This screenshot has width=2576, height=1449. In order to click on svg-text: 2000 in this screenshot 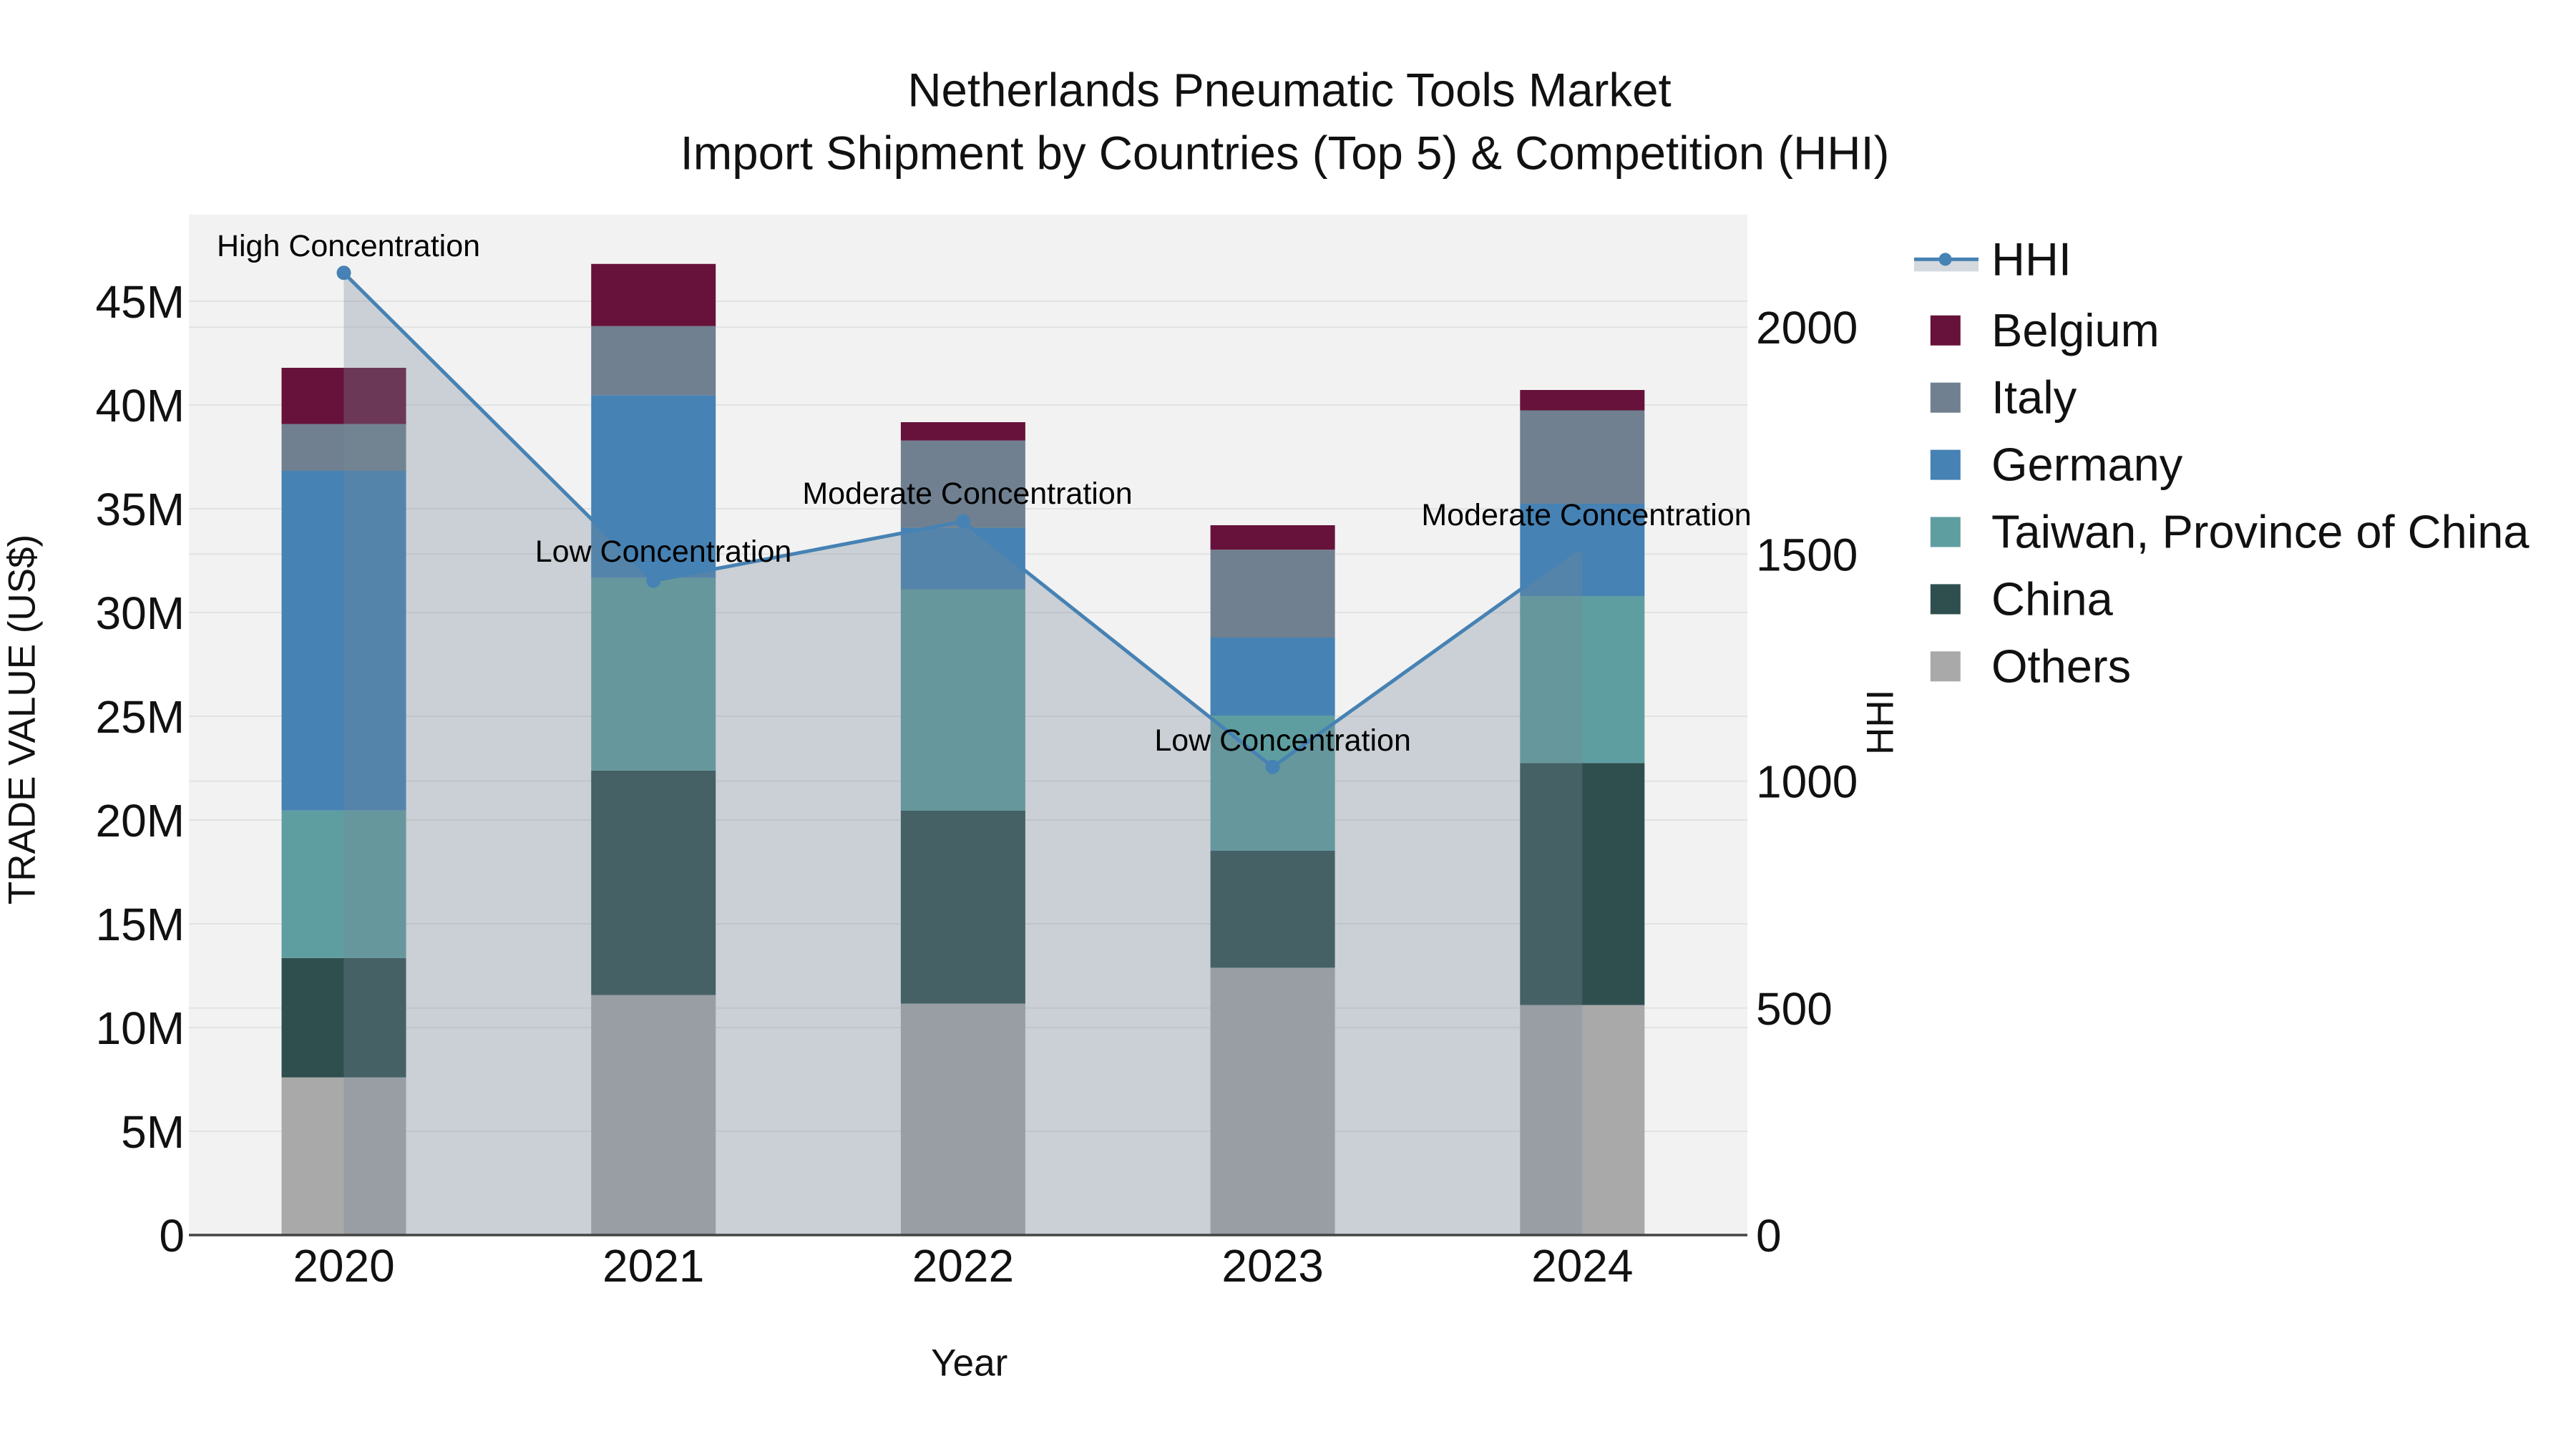, I will do `click(1807, 327)`.